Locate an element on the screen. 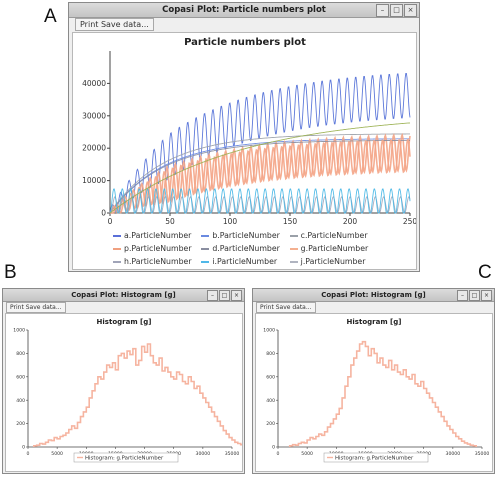 This screenshot has height=482, width=500. series-line-p is located at coordinates (260, 173).